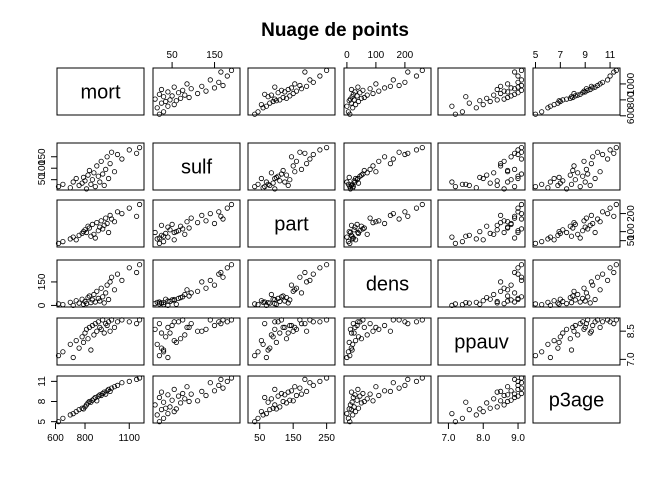 This screenshot has height=480, width=672. I want to click on tick-label-bottom-part-1: 150, so click(293, 438).